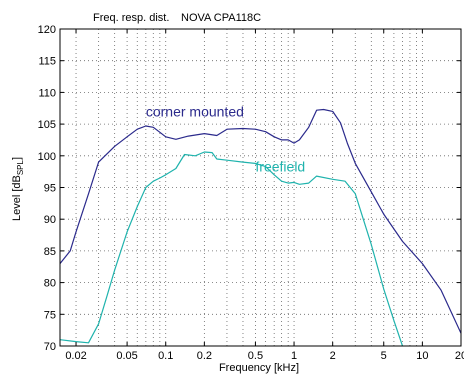 The height and width of the screenshot is (376, 464). What do you see at coordinates (50, 284) in the screenshot?
I see `y-tick-label: 80` at bounding box center [50, 284].